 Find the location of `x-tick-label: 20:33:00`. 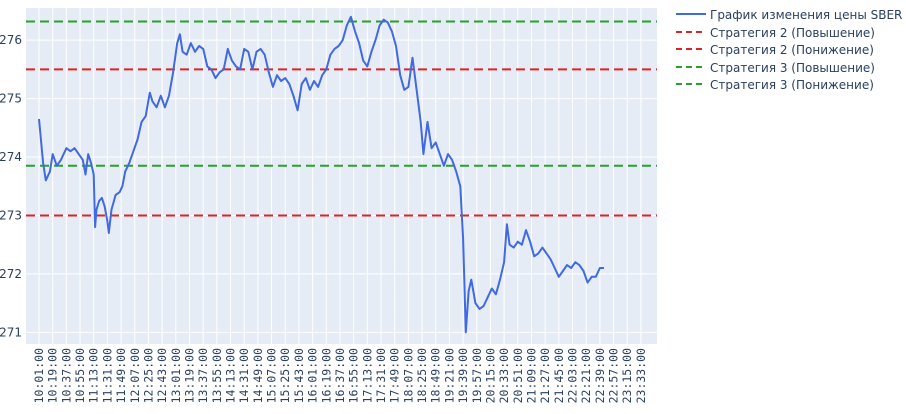

x-tick-label: 20:33:00 is located at coordinates (504, 375).